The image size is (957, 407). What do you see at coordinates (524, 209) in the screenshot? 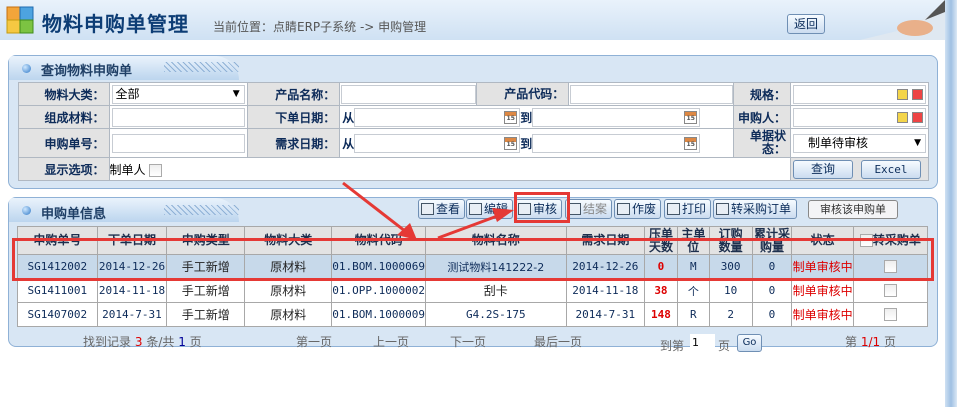
I see `approve-icon` at bounding box center [524, 209].